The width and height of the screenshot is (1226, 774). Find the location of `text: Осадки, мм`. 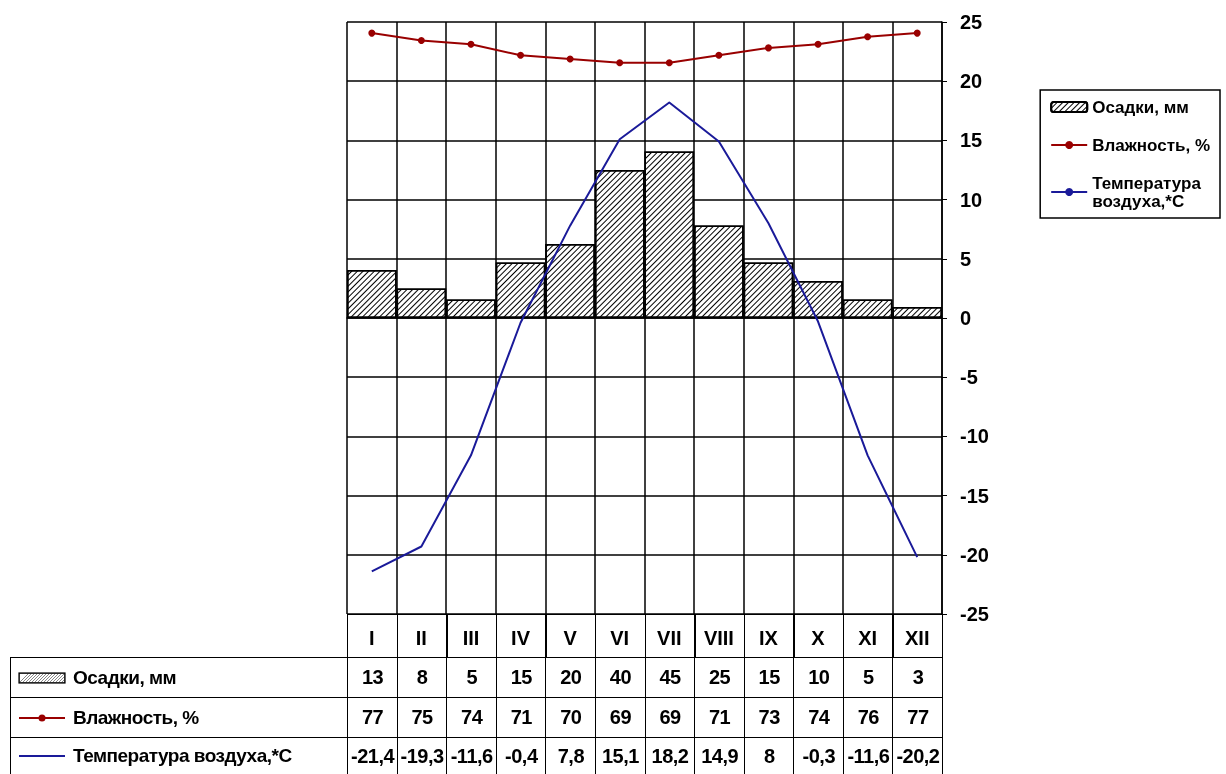

text: Осадки, мм is located at coordinates (125, 677).